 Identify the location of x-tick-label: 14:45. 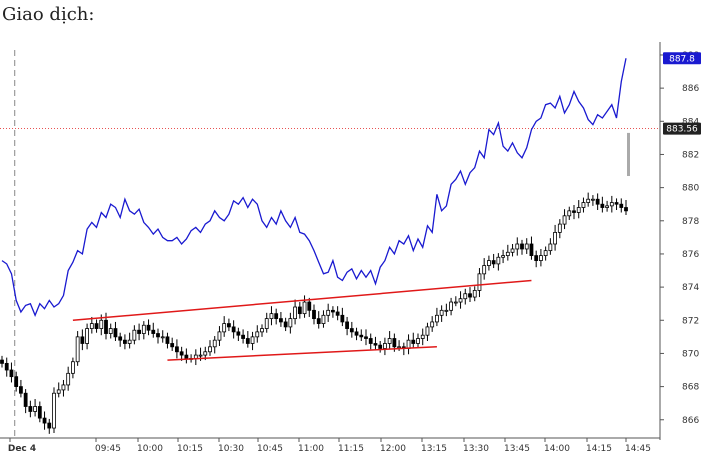
(638, 449).